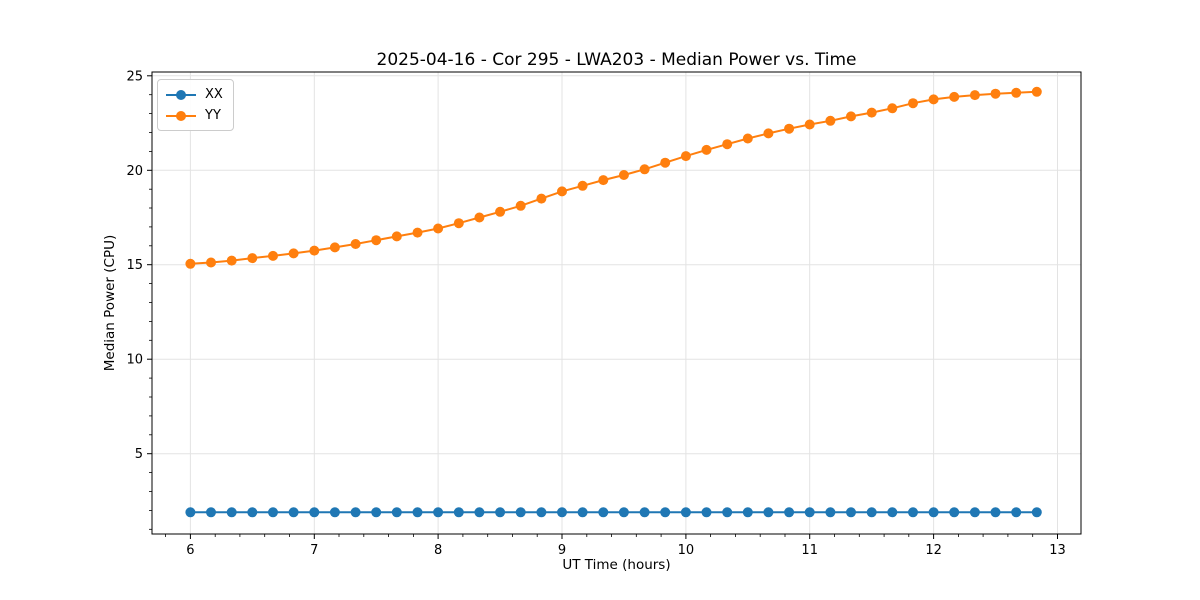 The image size is (1200, 600). Describe the element at coordinates (438, 550) in the screenshot. I see `svg-text: 8` at that location.